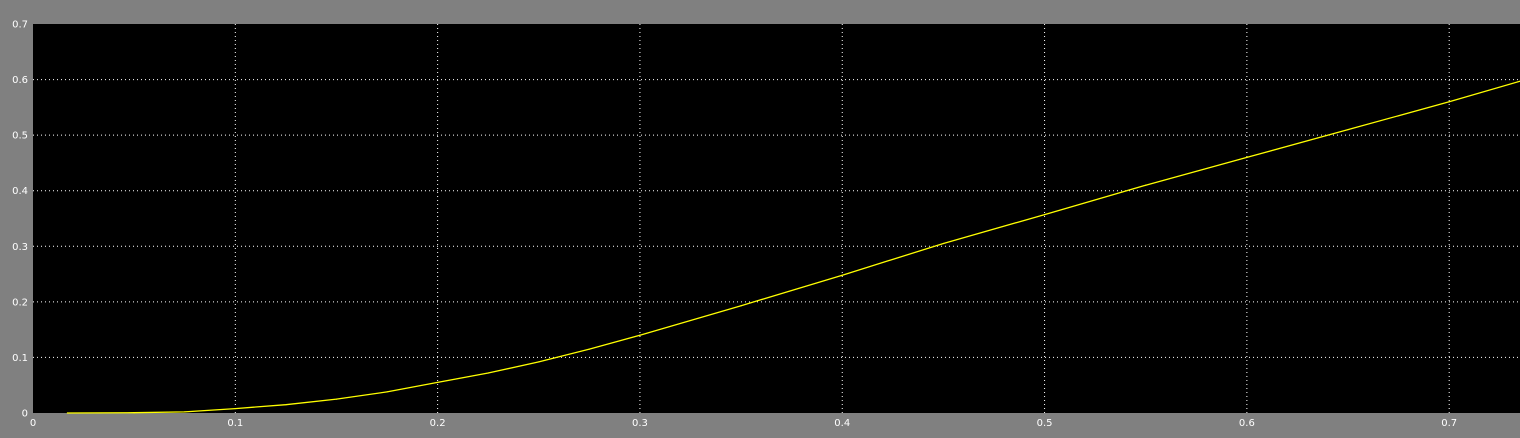  I want to click on x-tick-label: 0.6, so click(1247, 423).